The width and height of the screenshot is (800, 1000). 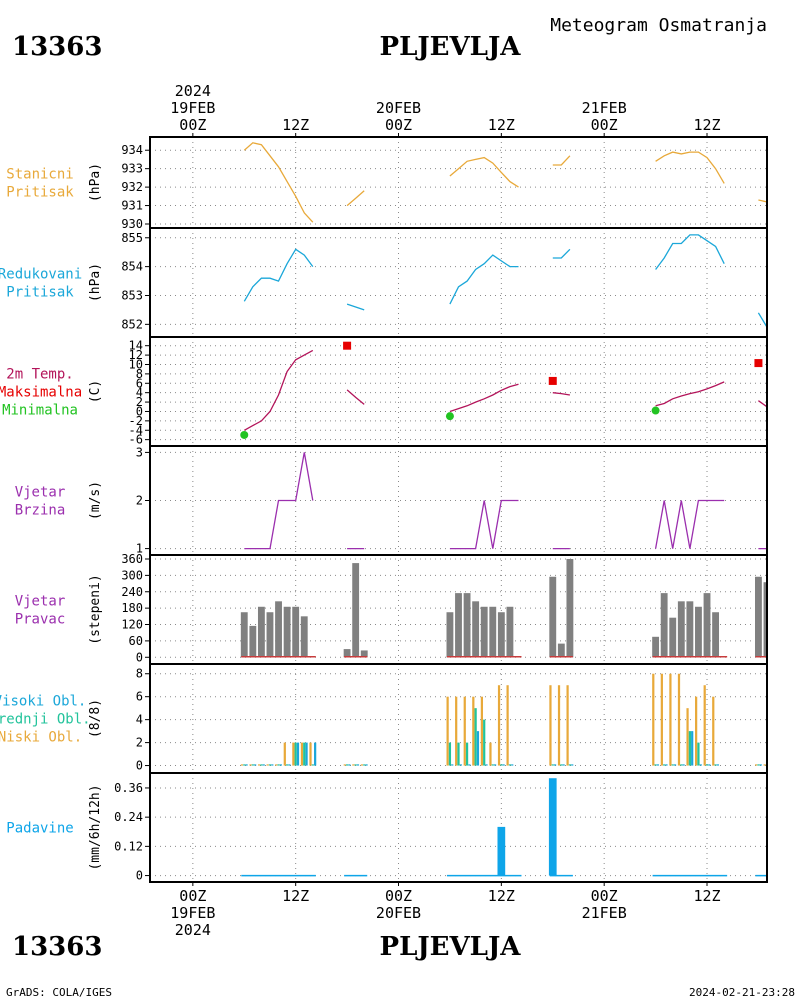 What do you see at coordinates (139, 743) in the screenshot?
I see `cloud-cover-ytick-label: 2` at bounding box center [139, 743].